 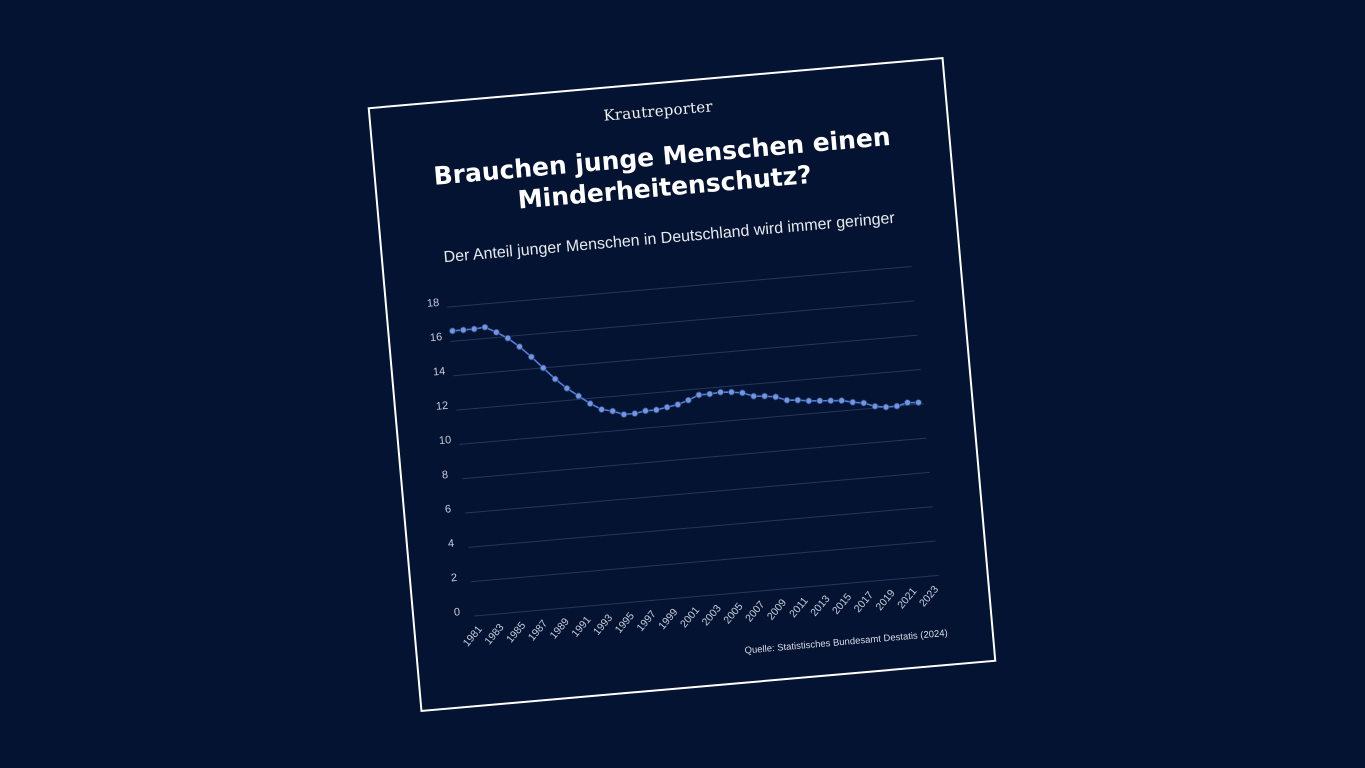 I want to click on x-tick-label: 2019, so click(x=885, y=600).